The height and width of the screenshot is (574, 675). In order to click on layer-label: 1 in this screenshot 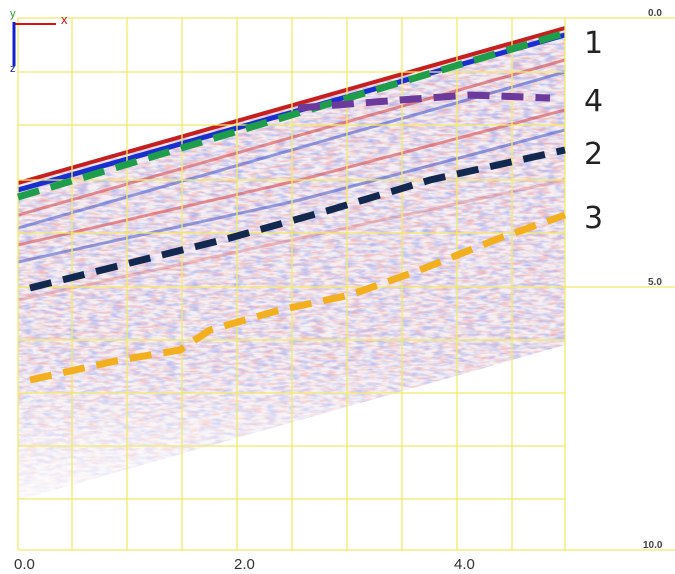, I will do `click(593, 43)`.